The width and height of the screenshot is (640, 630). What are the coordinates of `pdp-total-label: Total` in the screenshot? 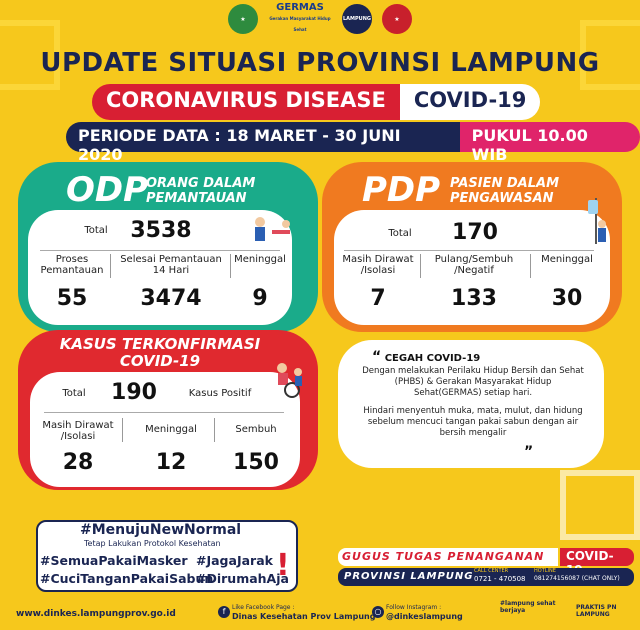 It's located at (400, 233).